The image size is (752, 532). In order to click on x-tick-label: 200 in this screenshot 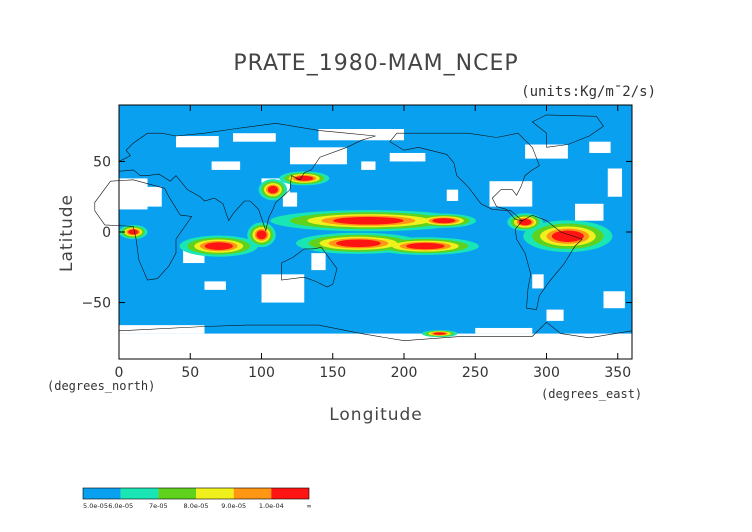, I will do `click(404, 373)`.